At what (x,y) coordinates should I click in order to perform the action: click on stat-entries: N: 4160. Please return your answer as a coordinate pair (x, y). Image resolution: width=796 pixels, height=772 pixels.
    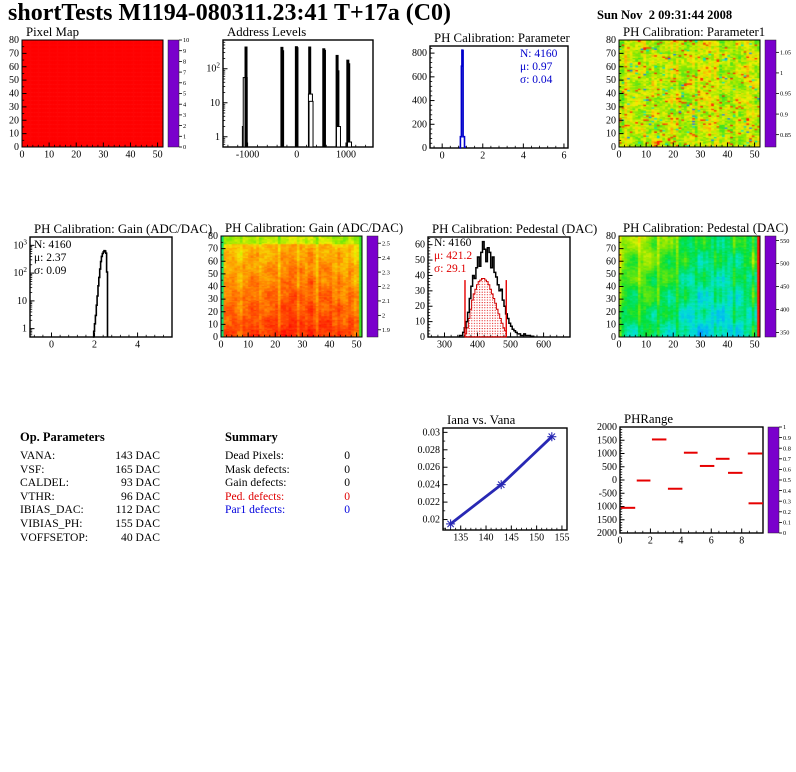
    Looking at the image, I should click on (453, 243).